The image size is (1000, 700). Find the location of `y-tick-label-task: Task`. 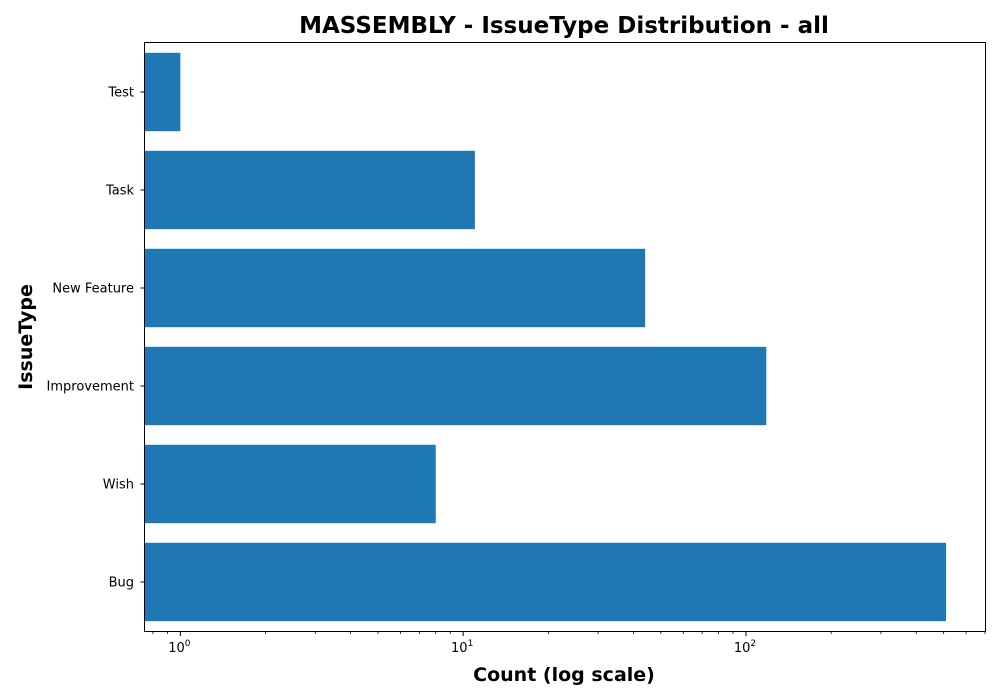

y-tick-label-task: Task is located at coordinates (120, 191).